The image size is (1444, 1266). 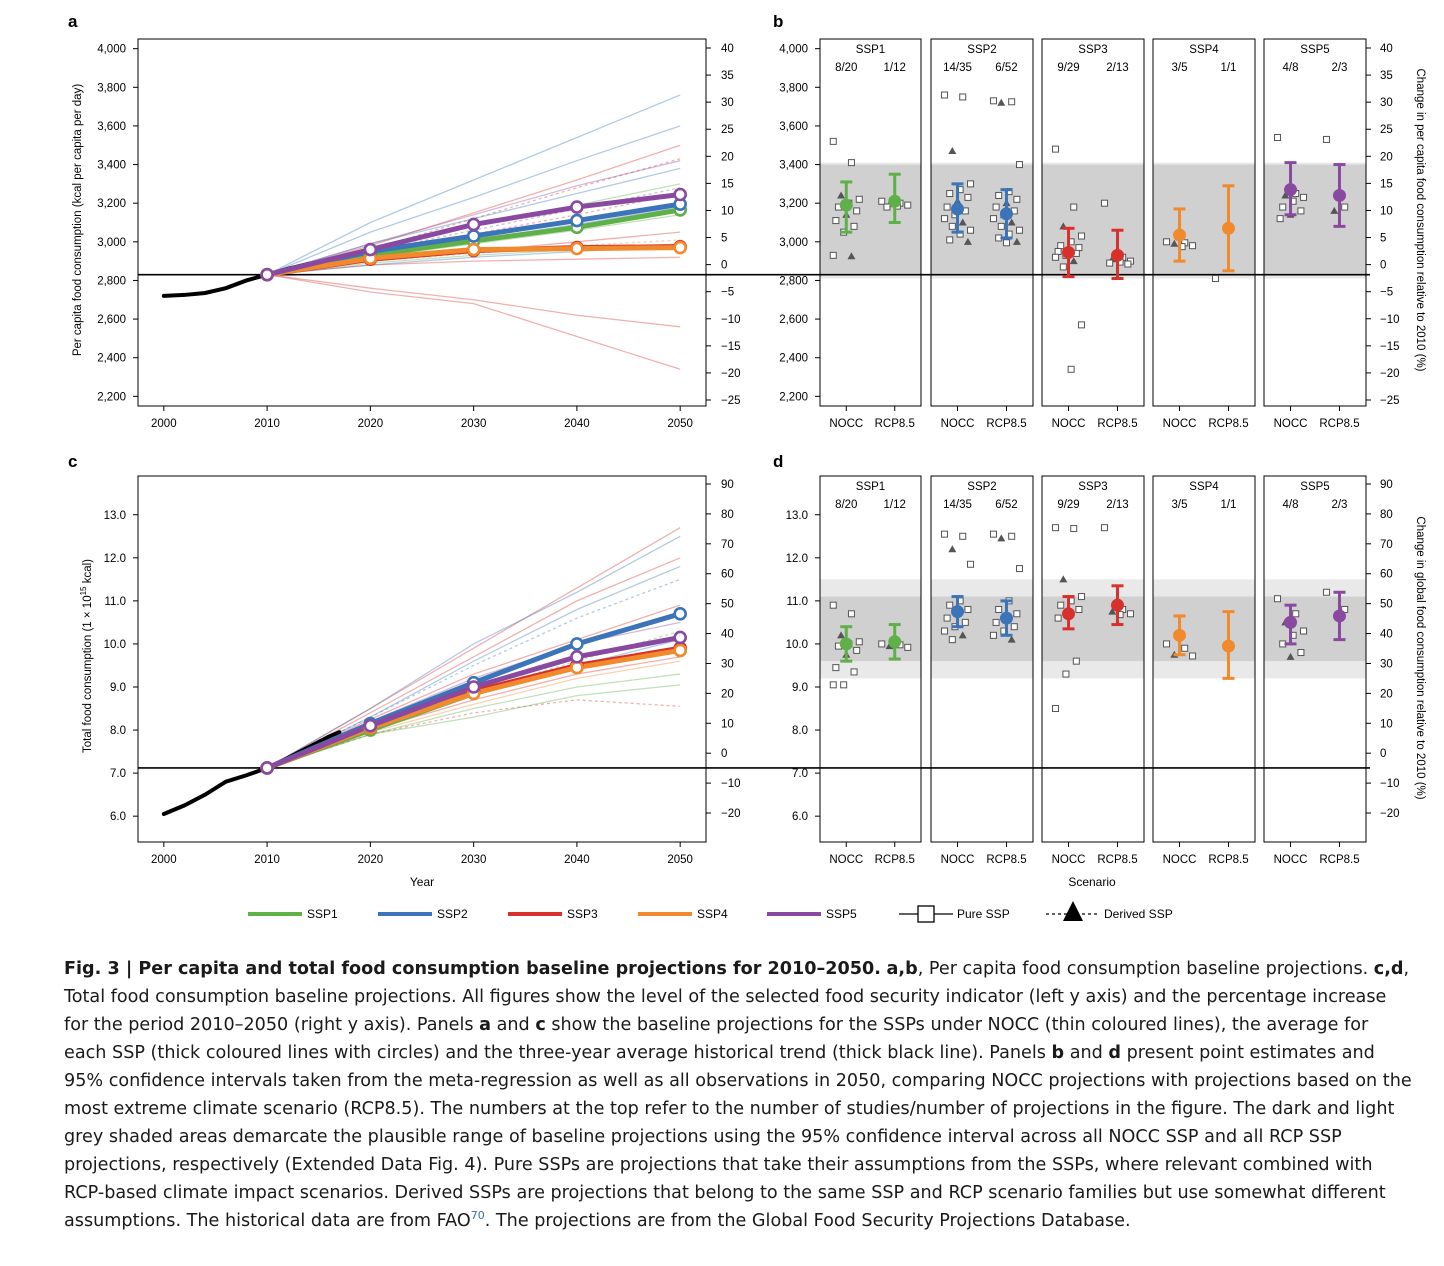 What do you see at coordinates (793, 281) in the screenshot?
I see `y-tick-label-b: 2,800` at bounding box center [793, 281].